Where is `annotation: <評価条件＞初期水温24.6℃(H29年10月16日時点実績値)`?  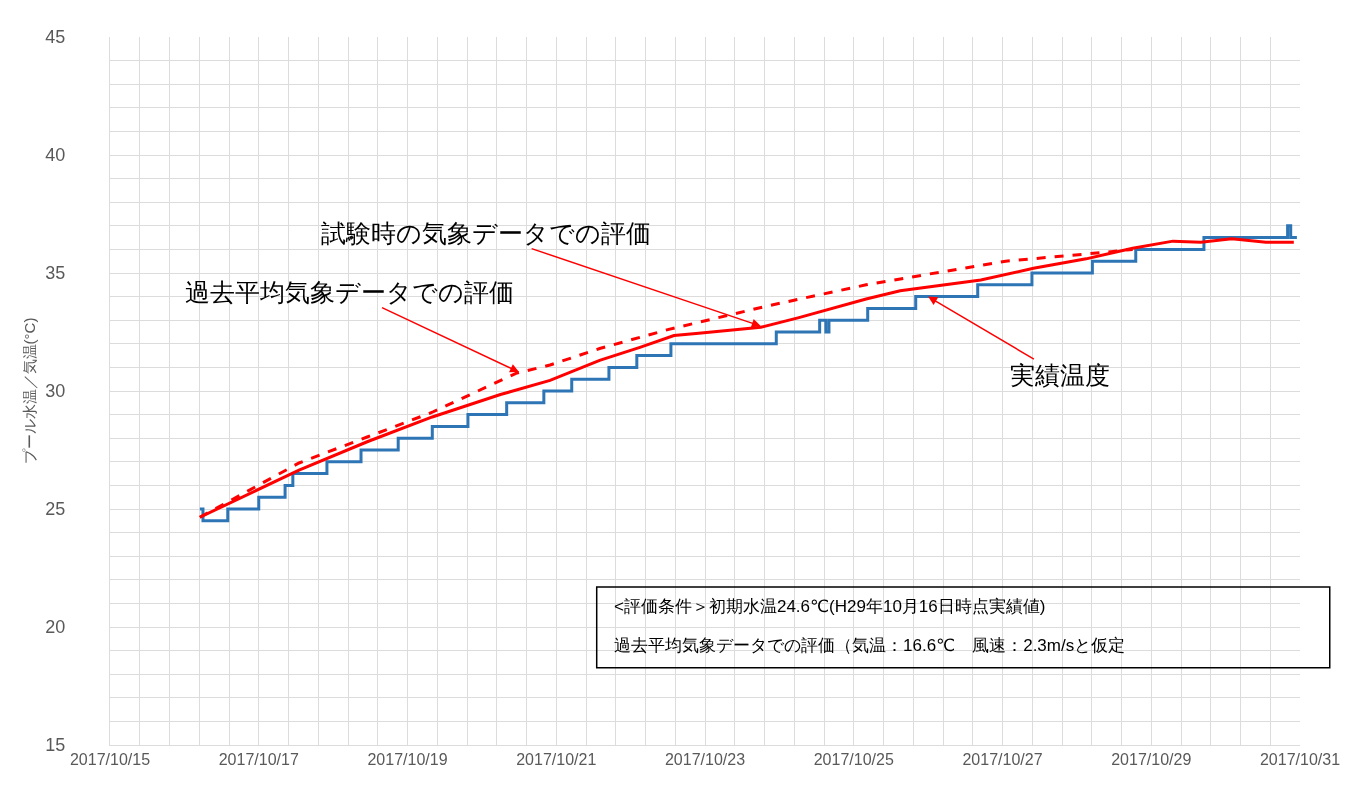 annotation: <評価条件＞初期水温24.6℃(H29年10月16日時点実績値) is located at coordinates (830, 606).